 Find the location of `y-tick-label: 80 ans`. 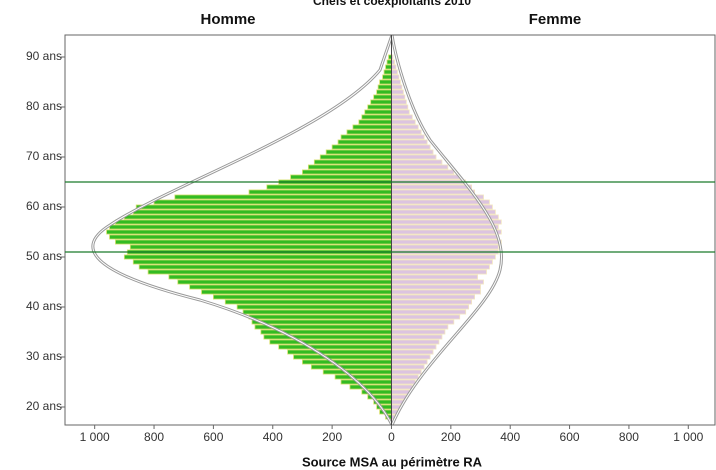

y-tick-label: 80 ans is located at coordinates (44, 106).